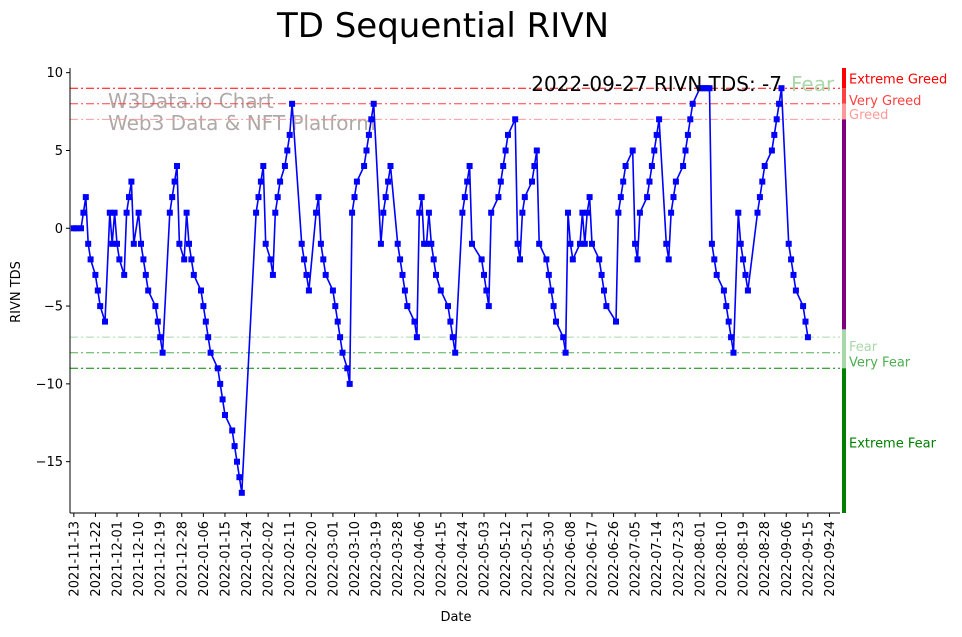  Describe the element at coordinates (808, 559) in the screenshot. I see `x-tick-label-34: 2022-09-15` at that location.